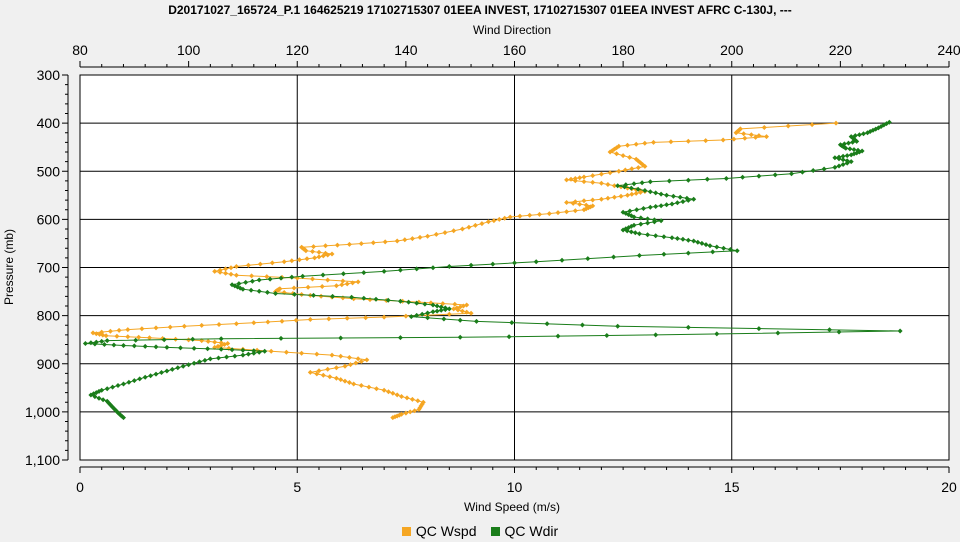  I want to click on y-tick-label: 900, so click(49, 364).